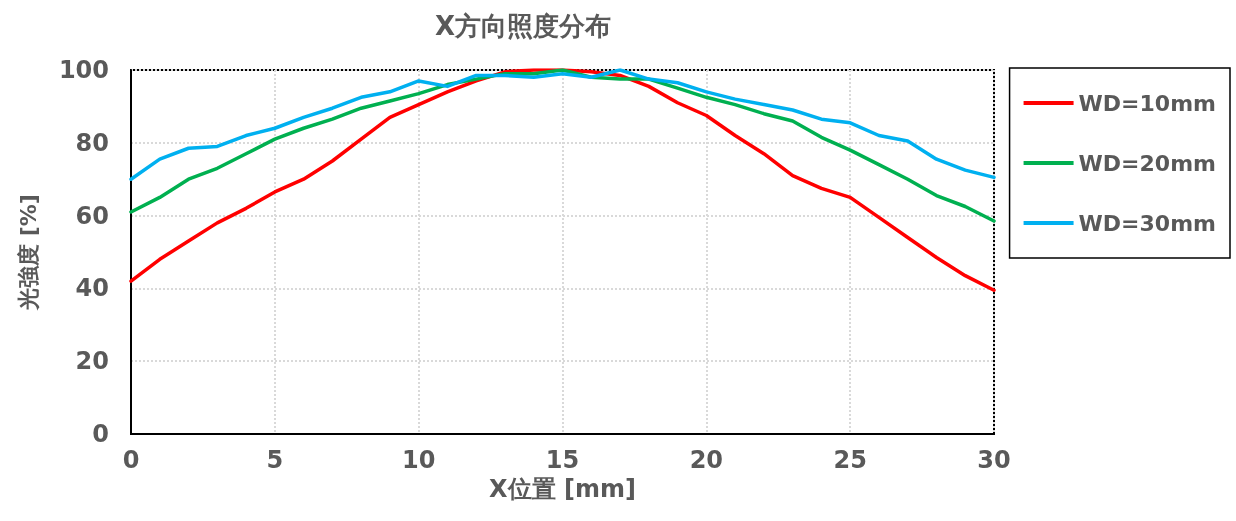  Describe the element at coordinates (100, 434) in the screenshot. I see `y-tick-label: 0` at that location.